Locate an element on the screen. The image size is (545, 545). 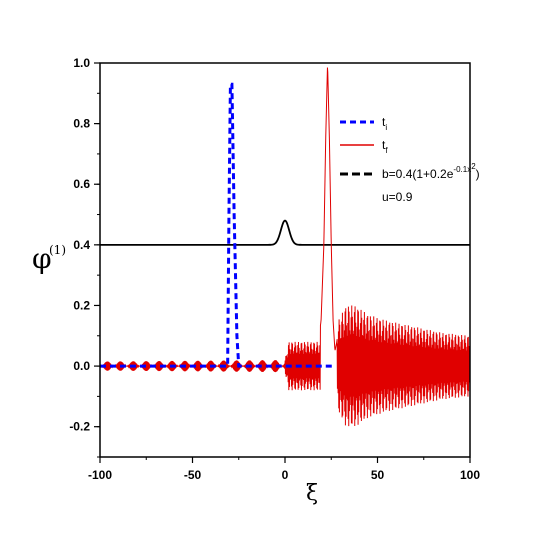
y-tick-label: 1.0 is located at coordinates (81, 63).